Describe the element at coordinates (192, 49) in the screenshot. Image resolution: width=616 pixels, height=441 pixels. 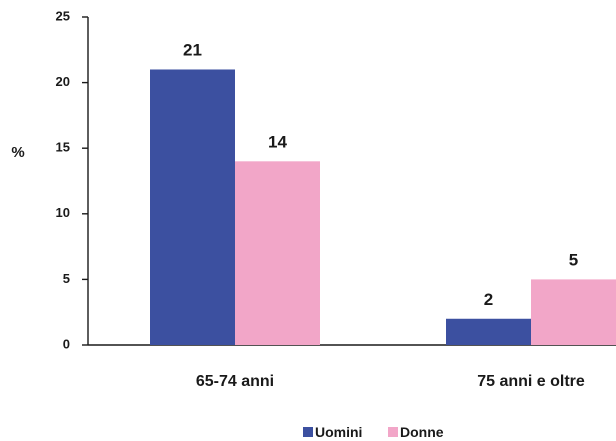
I see `data-label: 21` at that location.